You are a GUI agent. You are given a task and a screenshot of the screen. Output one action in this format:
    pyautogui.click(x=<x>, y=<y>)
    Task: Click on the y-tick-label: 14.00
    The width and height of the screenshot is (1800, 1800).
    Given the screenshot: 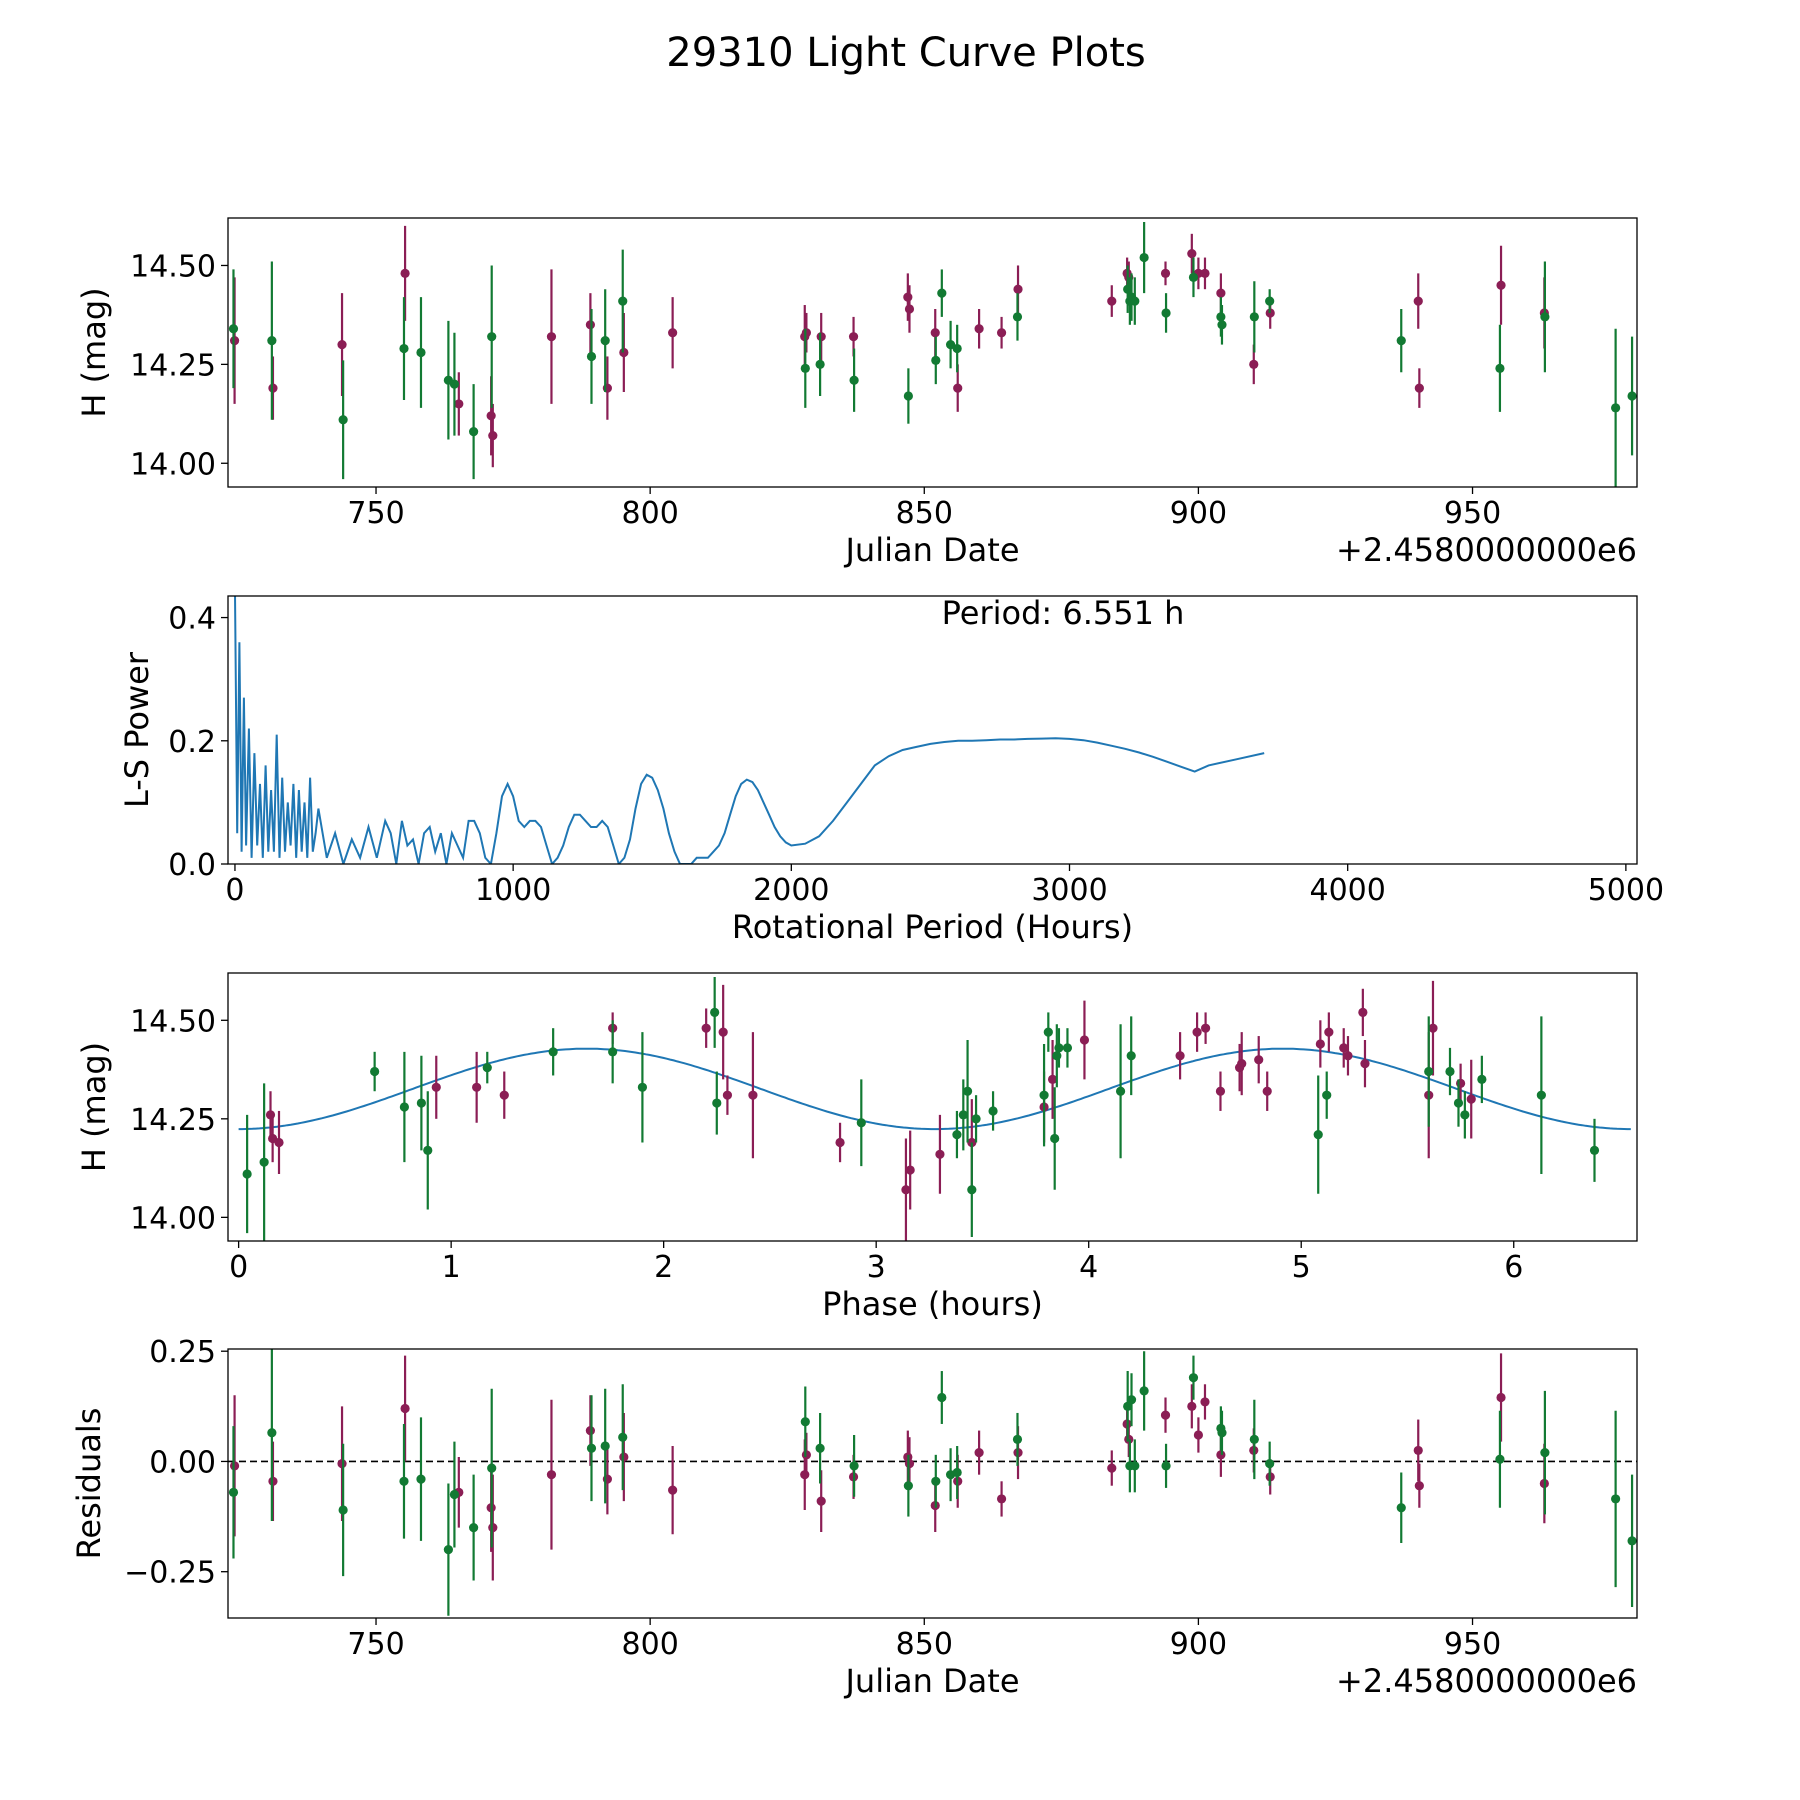 What is the action you would take?
    pyautogui.click(x=173, y=1218)
    